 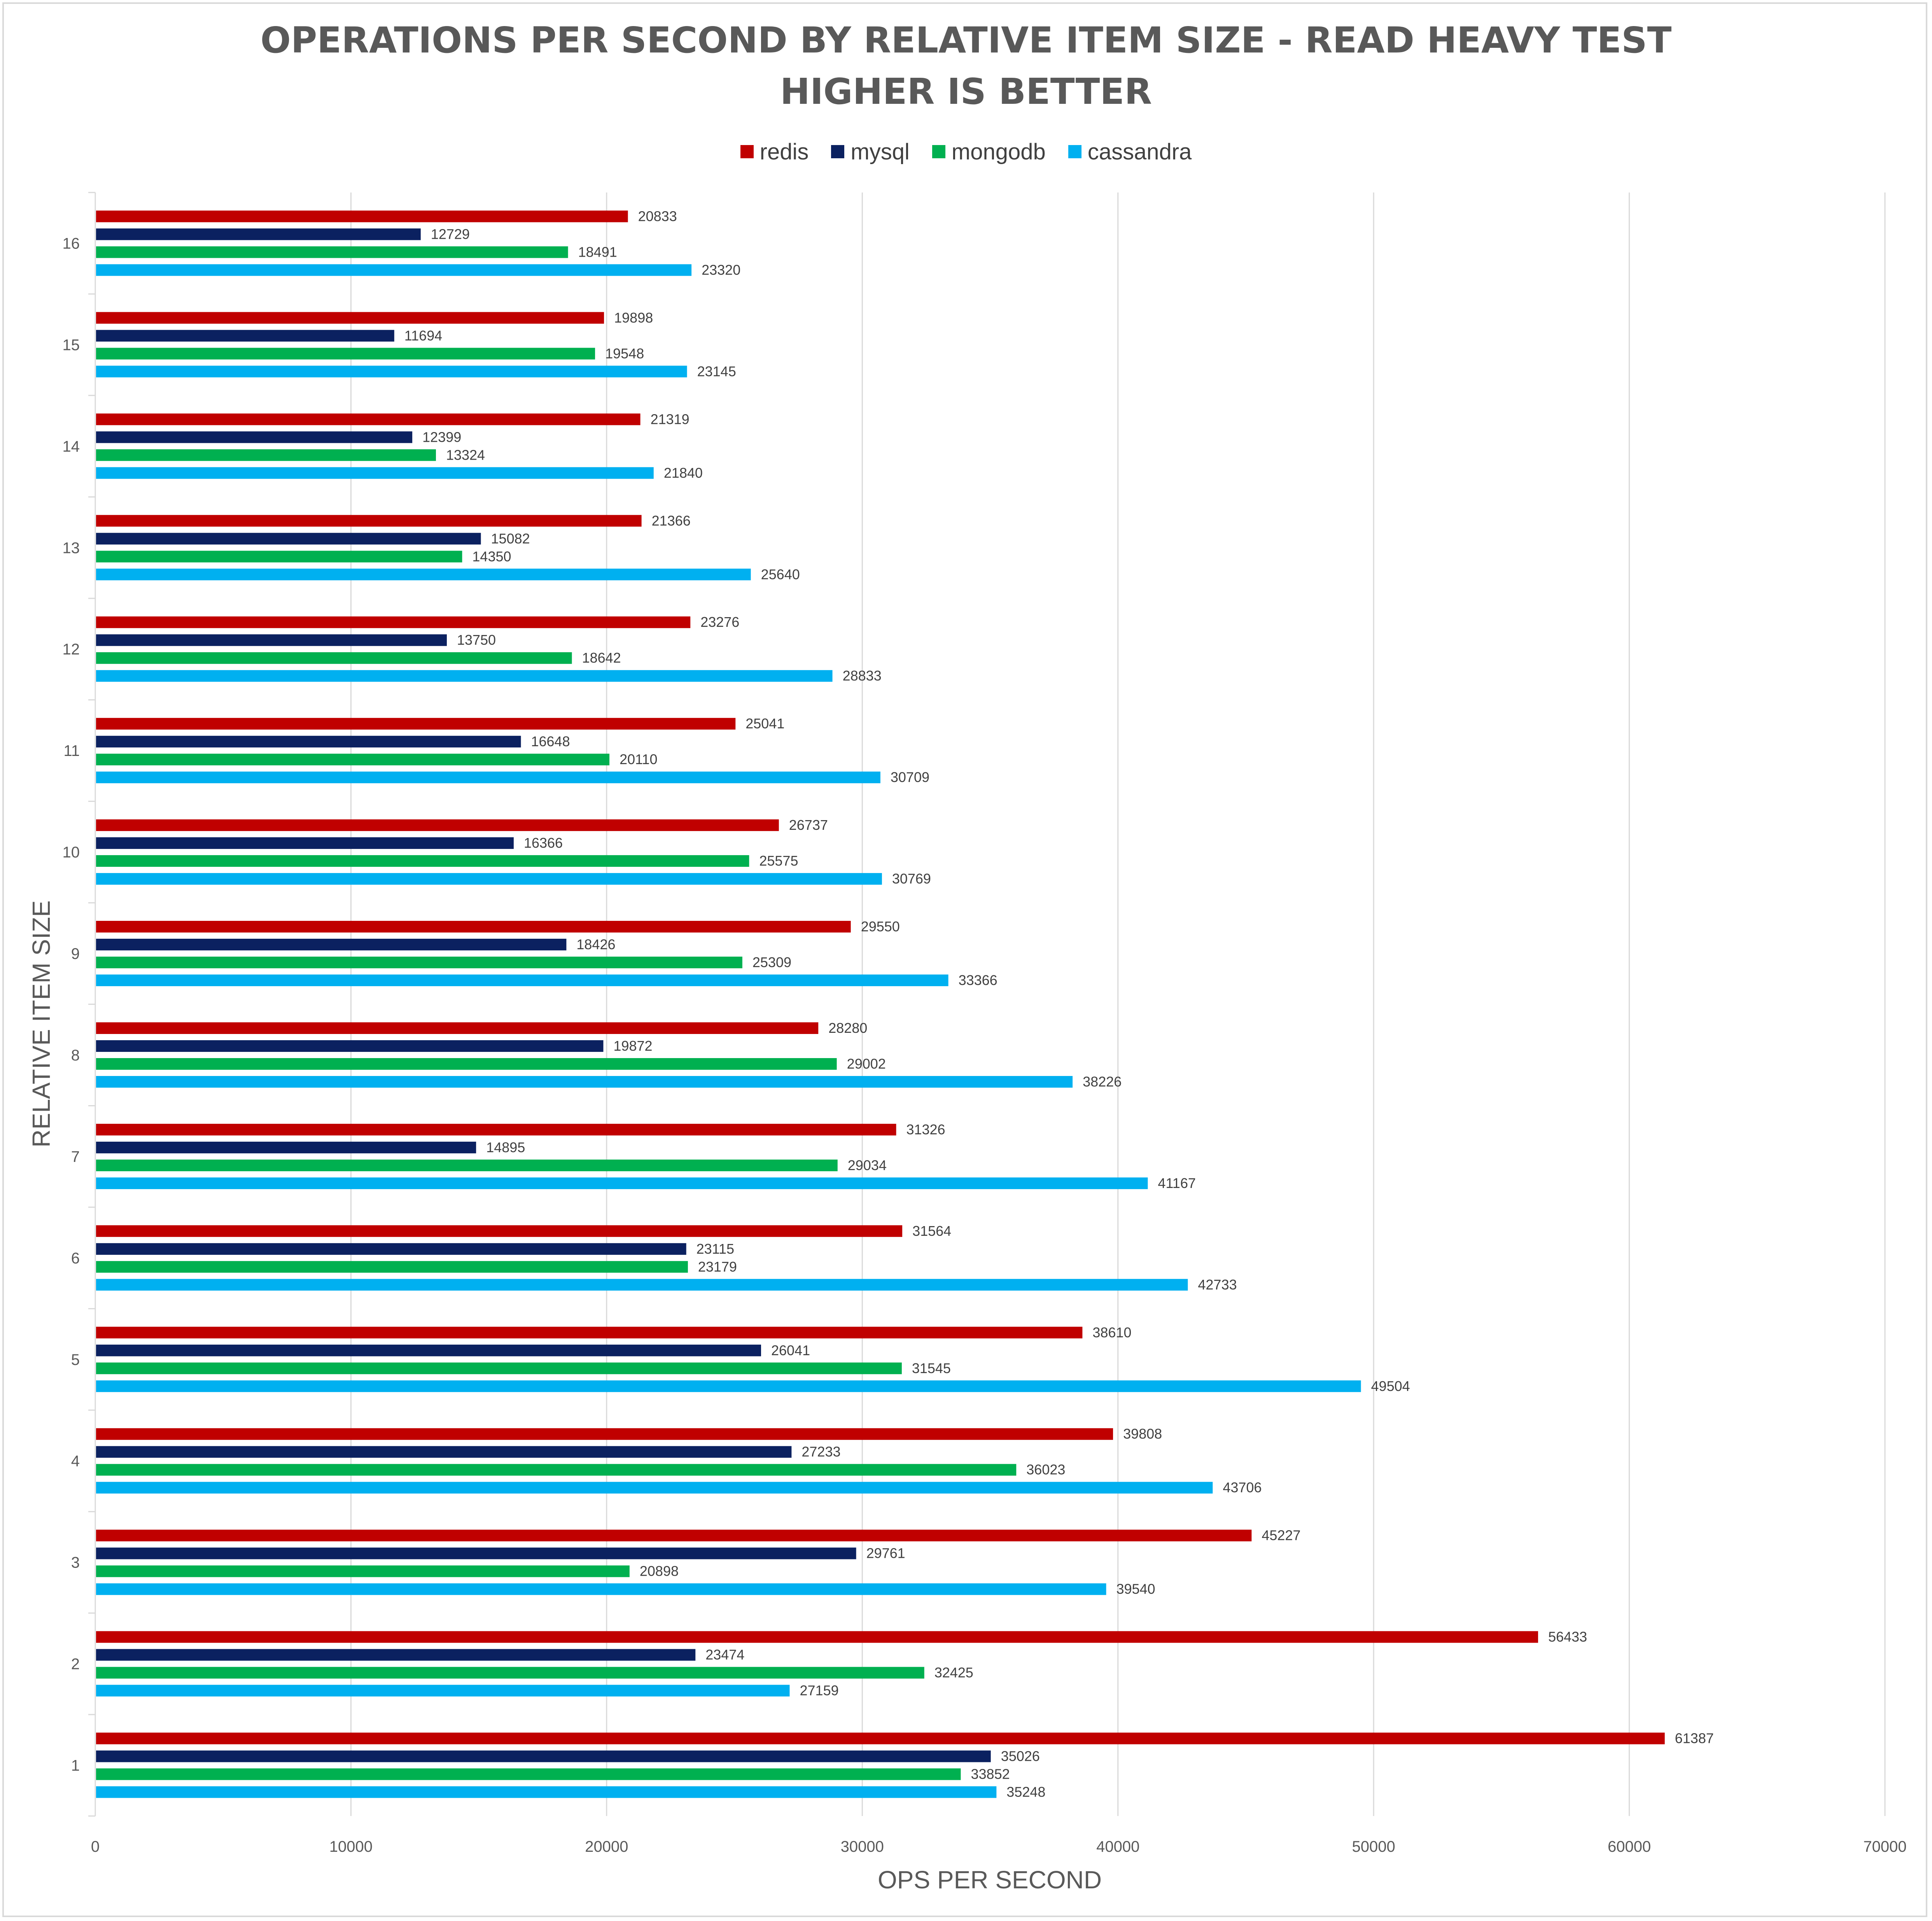 What do you see at coordinates (1391, 1386) in the screenshot?
I see `data-label: 49504` at bounding box center [1391, 1386].